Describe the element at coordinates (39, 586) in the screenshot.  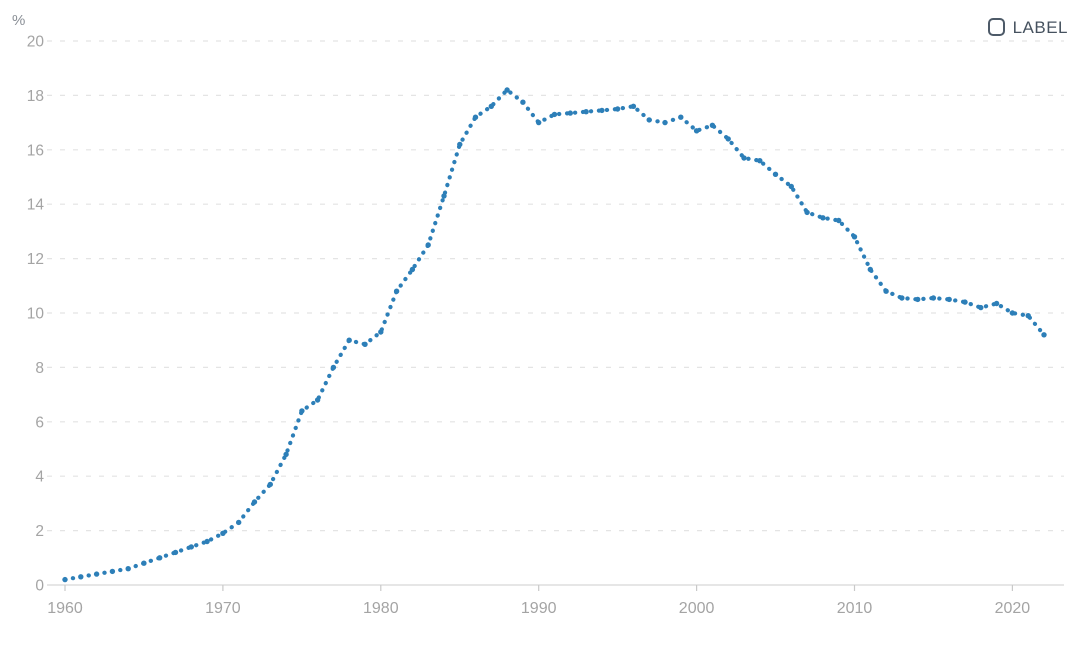
I see `y-axis-tick-label: 0` at that location.